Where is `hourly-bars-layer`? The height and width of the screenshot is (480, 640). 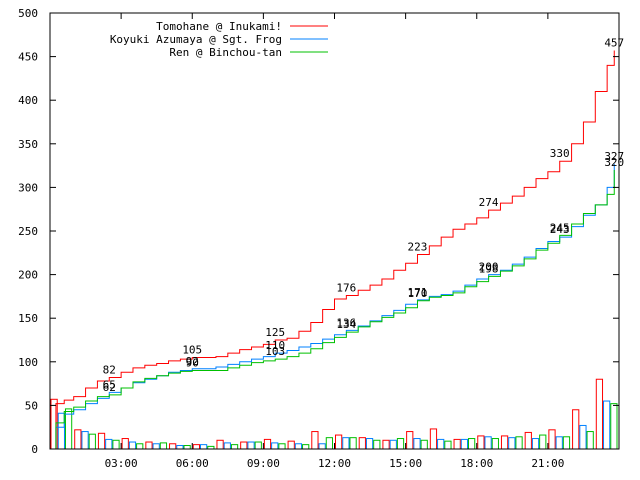
hourly-bars-layer is located at coordinates (334, 414).